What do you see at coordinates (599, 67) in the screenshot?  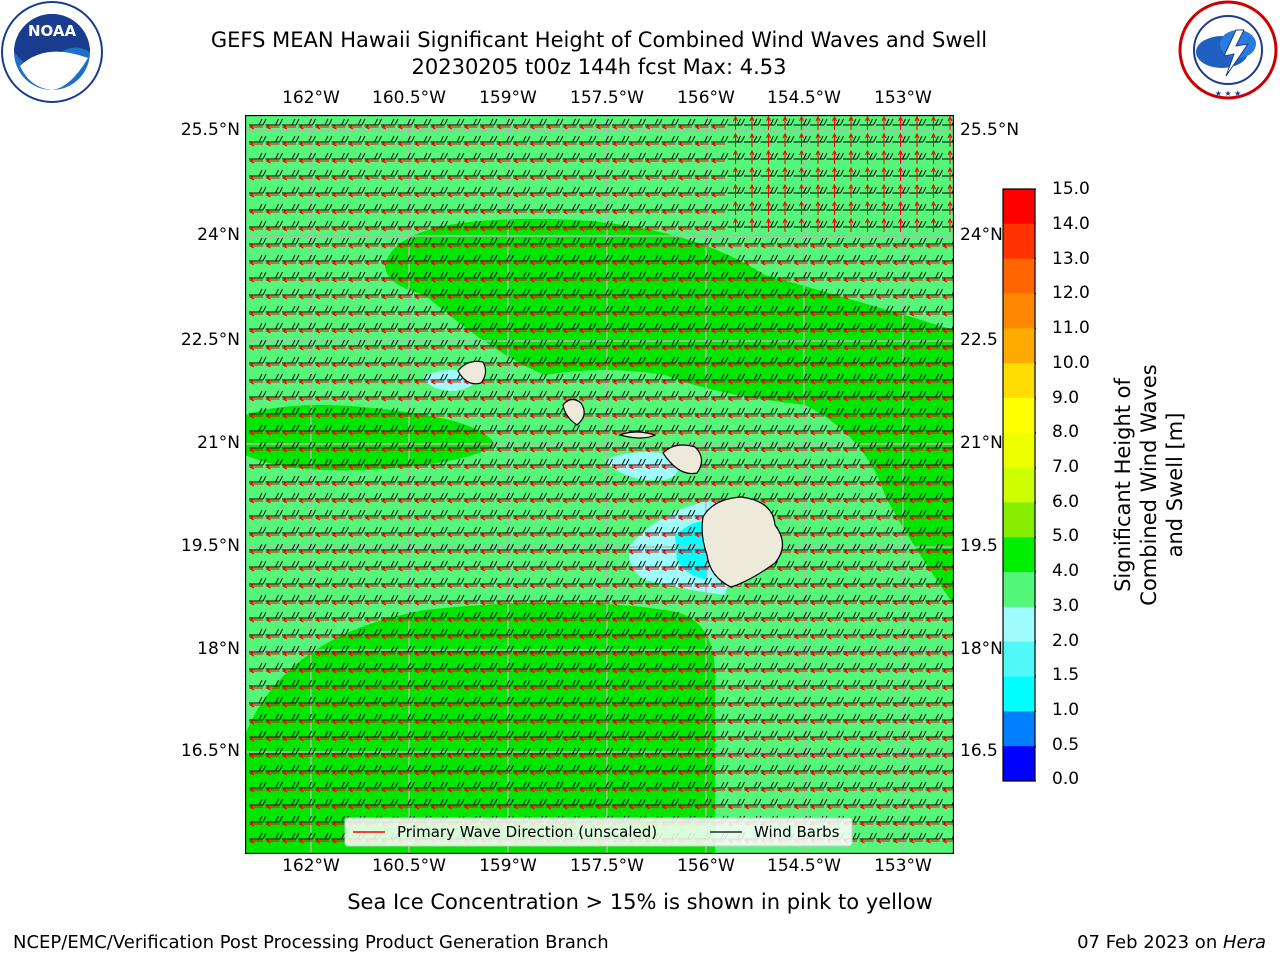 I see `chart-subtitle: 20230205 t00z 144h fcst Max: 4.53` at bounding box center [599, 67].